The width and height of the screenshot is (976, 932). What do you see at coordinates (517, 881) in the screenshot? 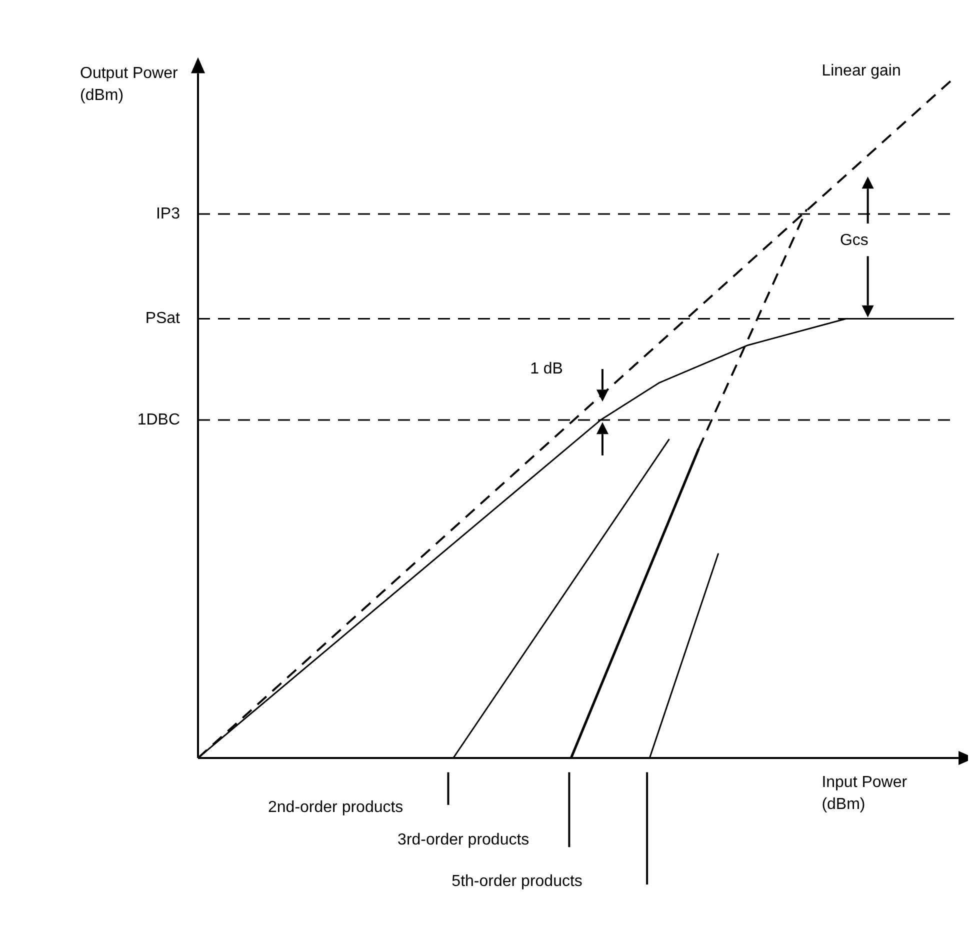
I see `text: 5th-order products` at bounding box center [517, 881].